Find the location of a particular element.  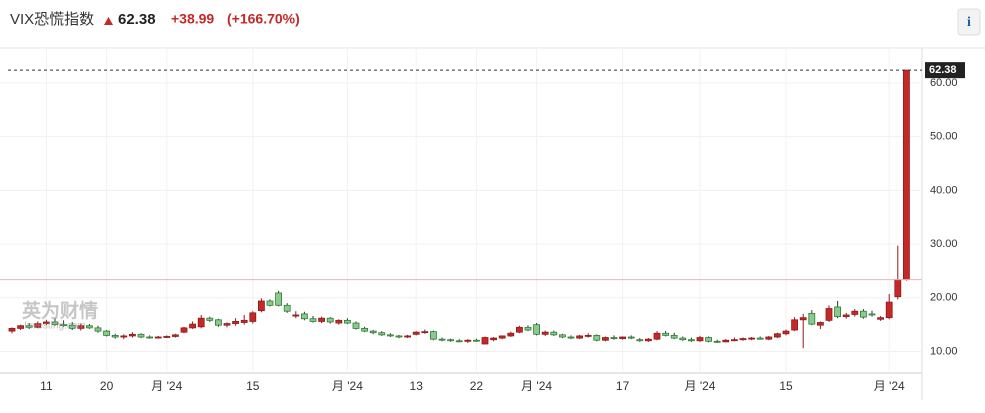

info-icon: i is located at coordinates (969, 22).